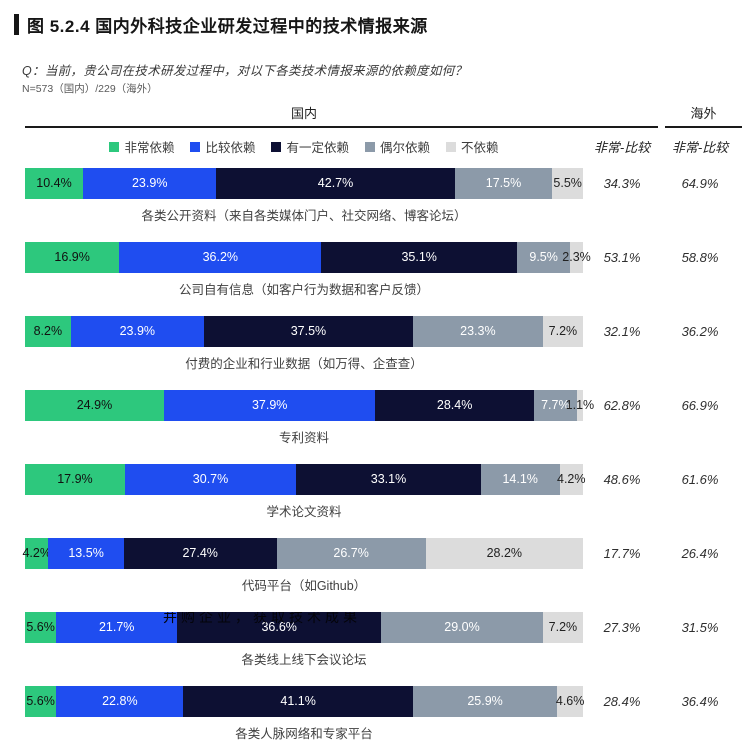 The image size is (756, 756). I want to click on stacked-bar: 5.6% 22.8% 41.1% 25.9% 4.6%, so click(304, 701).